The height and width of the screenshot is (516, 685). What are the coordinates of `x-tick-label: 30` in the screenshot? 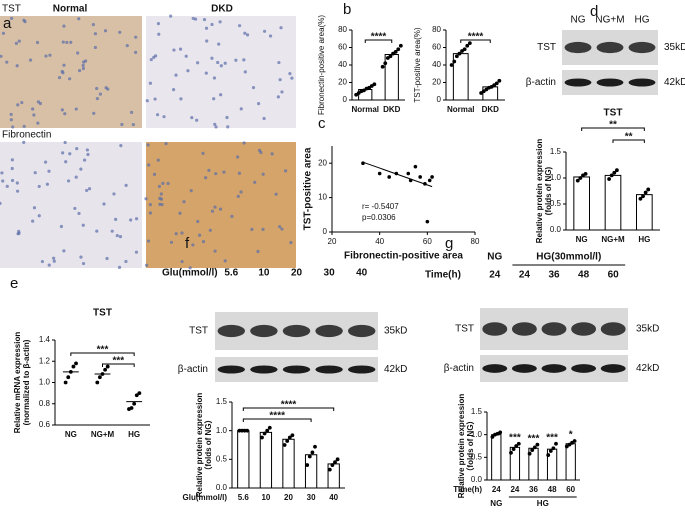 It's located at (311, 497).